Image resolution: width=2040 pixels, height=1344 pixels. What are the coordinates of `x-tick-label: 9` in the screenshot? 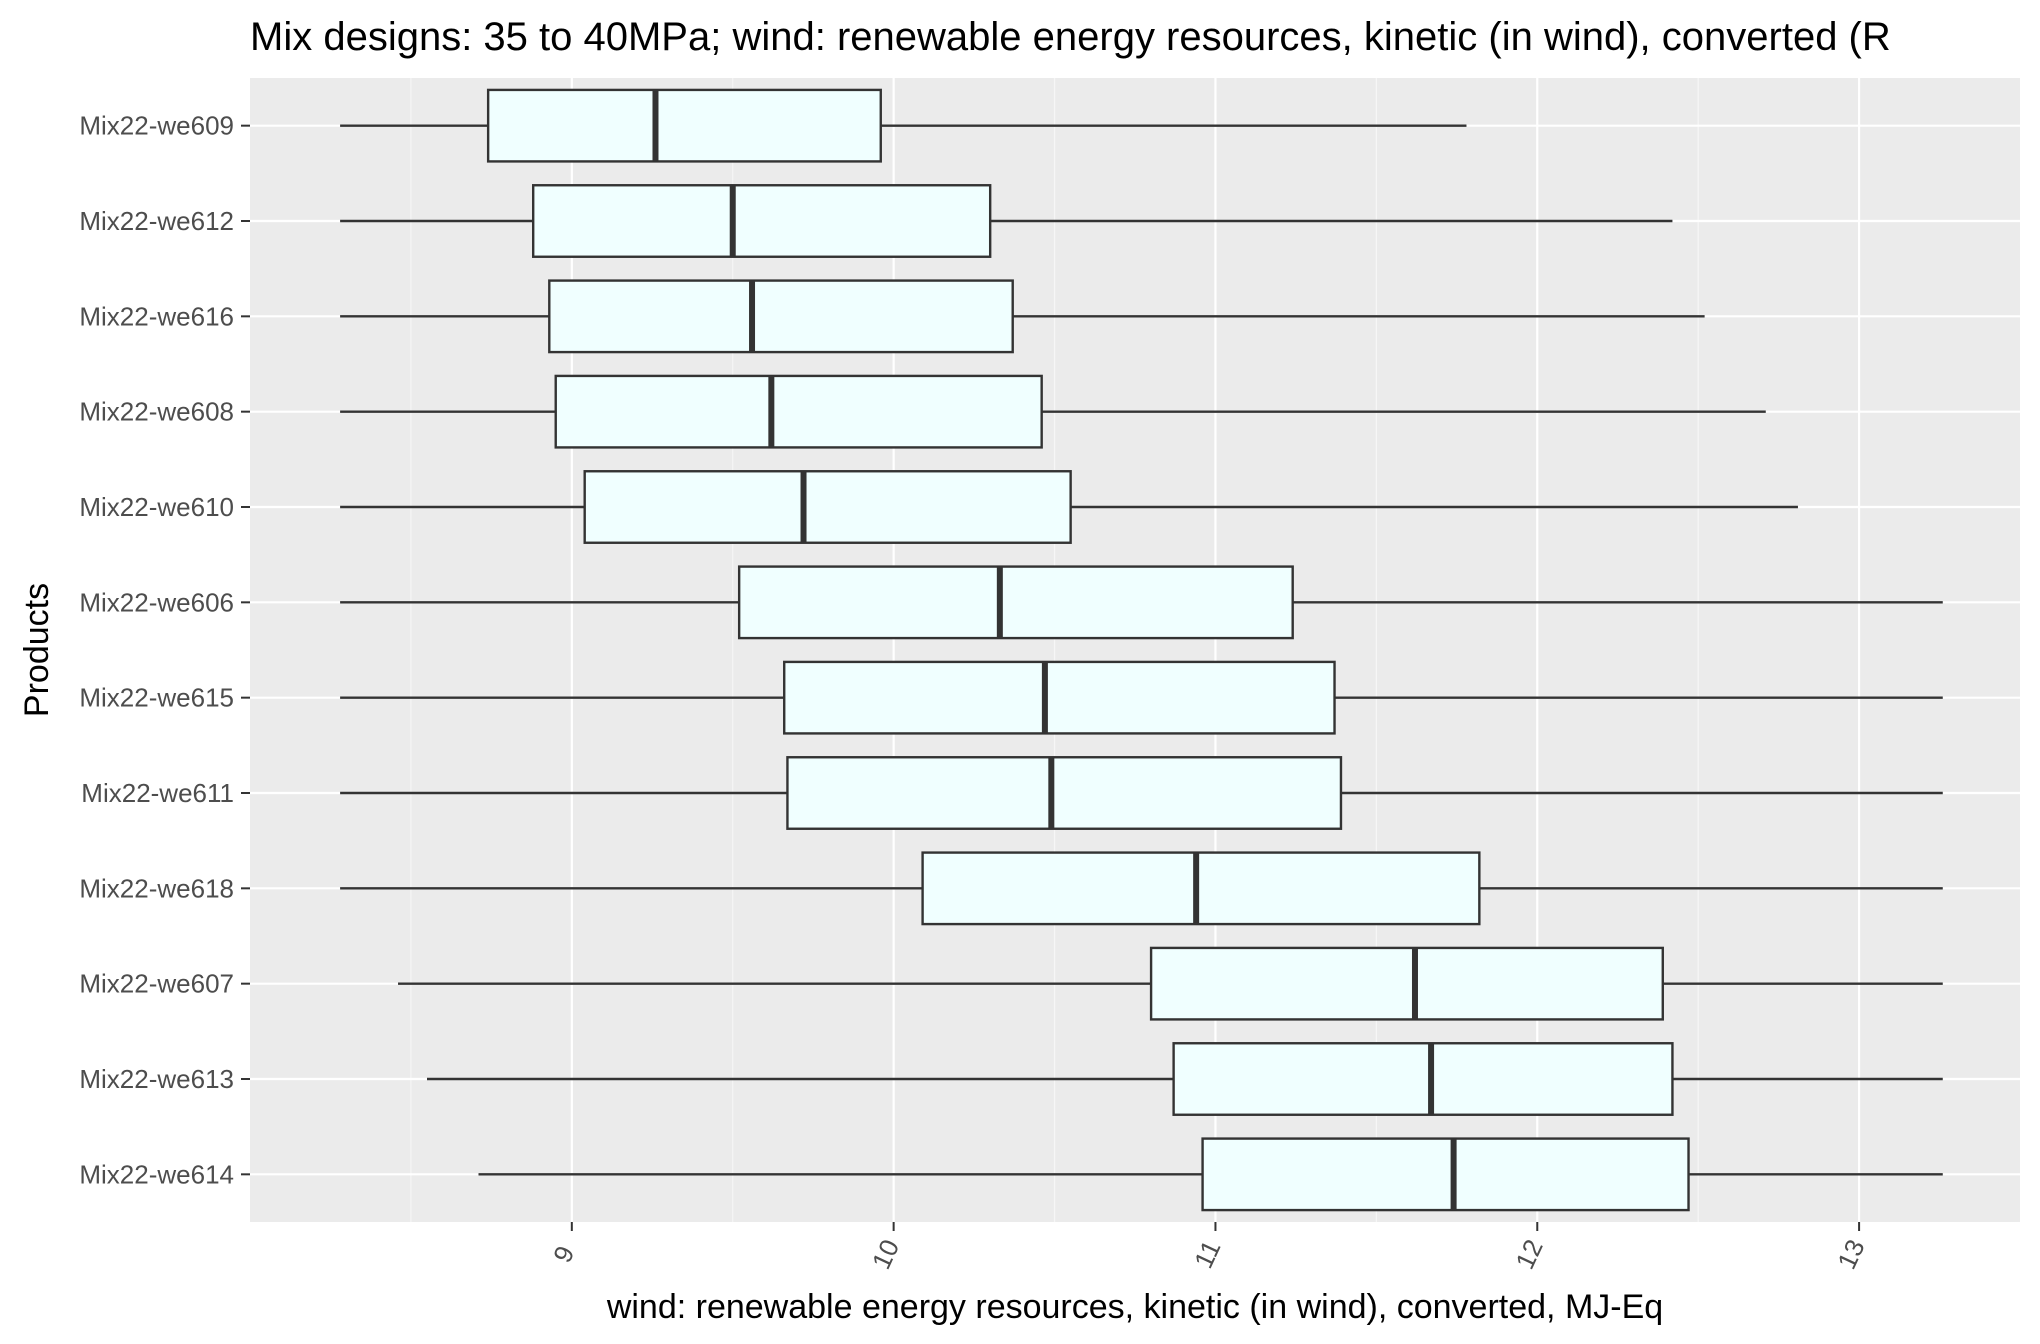 It's located at (563, 1254).